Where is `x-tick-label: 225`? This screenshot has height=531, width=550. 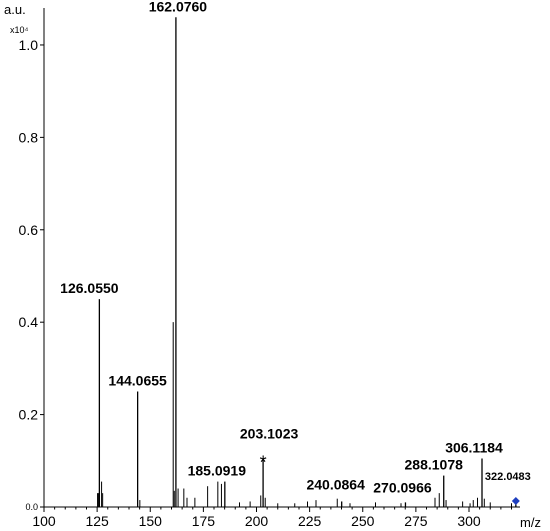 x-tick-label: 225 is located at coordinates (310, 521).